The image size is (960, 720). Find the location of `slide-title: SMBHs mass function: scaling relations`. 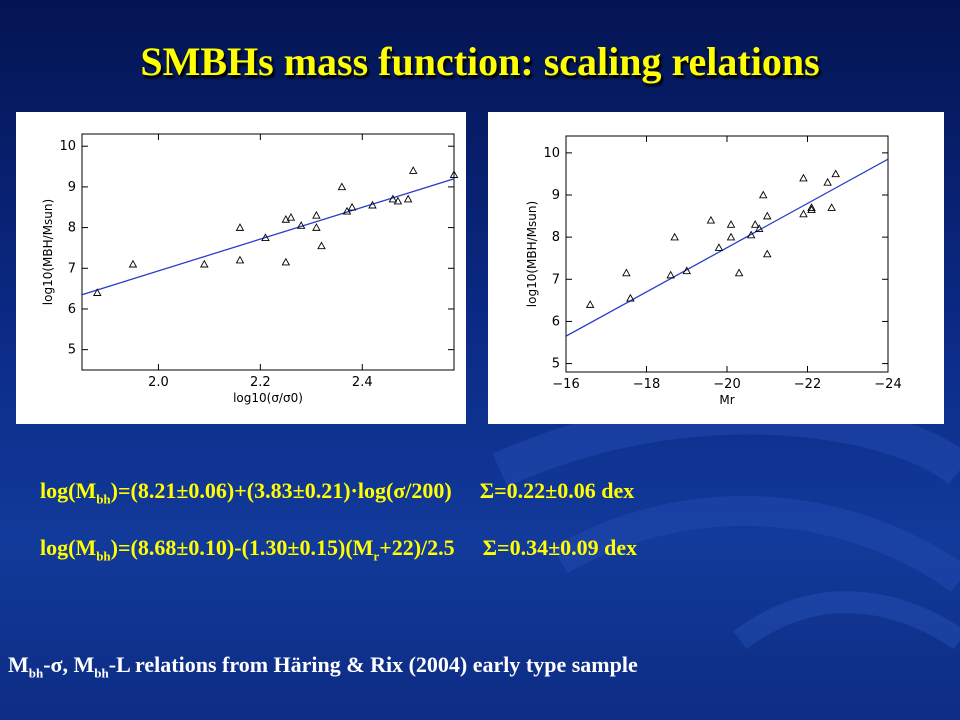

slide-title: SMBHs mass function: scaling relations is located at coordinates (480, 61).